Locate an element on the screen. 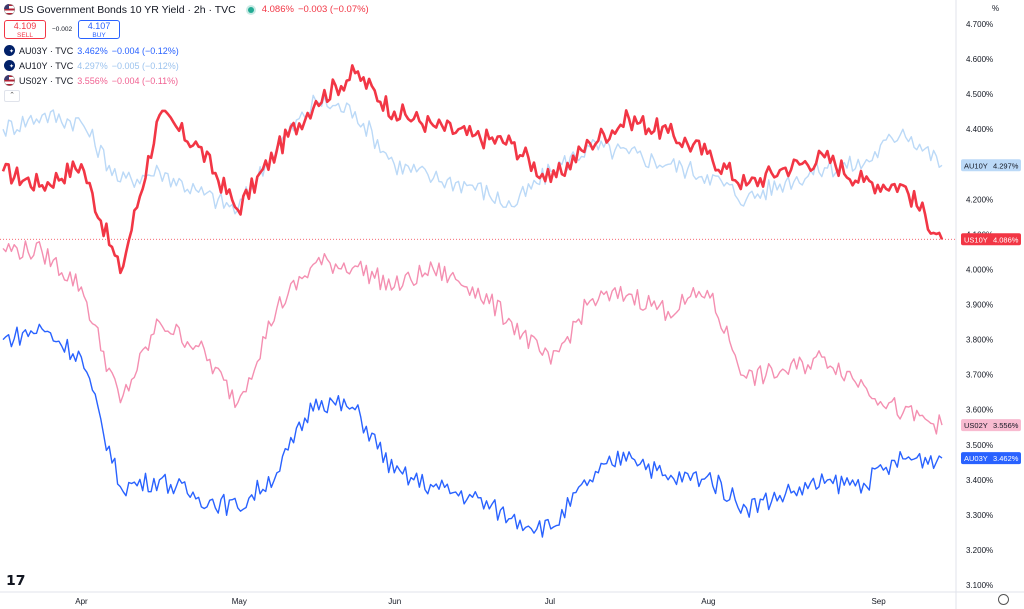 The height and width of the screenshot is (609, 1024). sell-button: 4.109 SELL is located at coordinates (25, 29).